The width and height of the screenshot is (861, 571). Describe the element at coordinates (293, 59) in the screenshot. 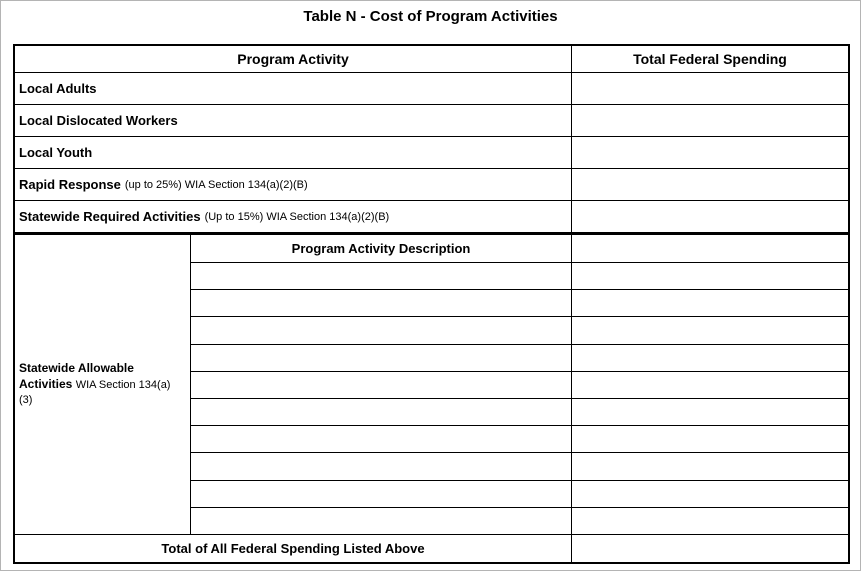

I see `column-header-program-activity: Program Activity` at that location.